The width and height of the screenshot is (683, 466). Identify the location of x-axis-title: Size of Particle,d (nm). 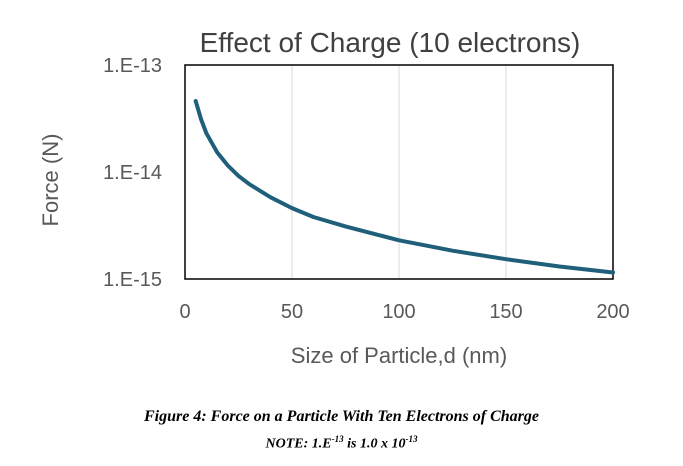
(399, 355).